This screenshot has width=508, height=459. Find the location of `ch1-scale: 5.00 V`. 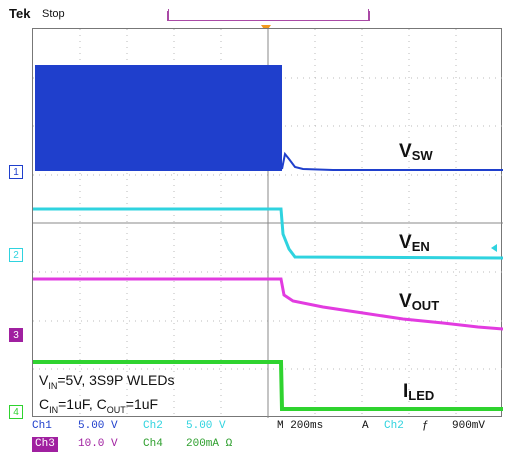

ch1-scale: 5.00 V is located at coordinates (98, 426).